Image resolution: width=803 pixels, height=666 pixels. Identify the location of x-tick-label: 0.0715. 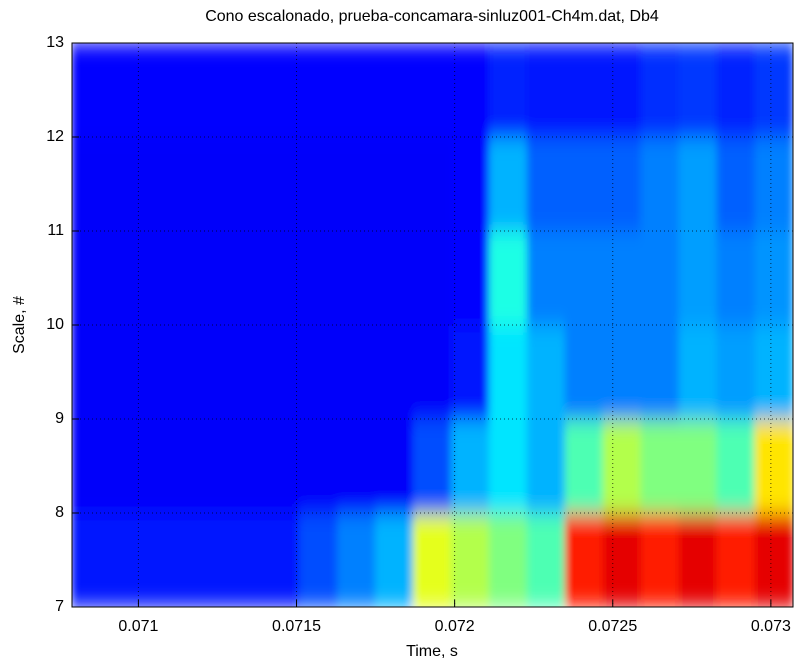
(296, 626).